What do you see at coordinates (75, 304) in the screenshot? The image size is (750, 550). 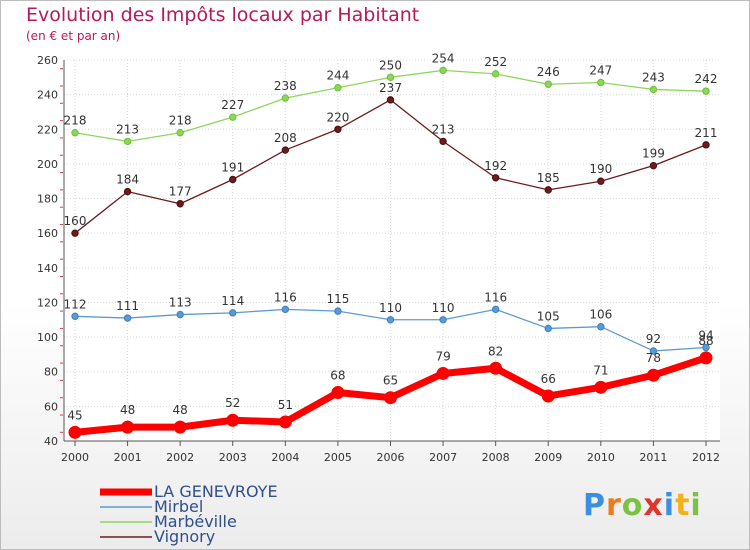 I see `data-label-mirbel: 112` at bounding box center [75, 304].